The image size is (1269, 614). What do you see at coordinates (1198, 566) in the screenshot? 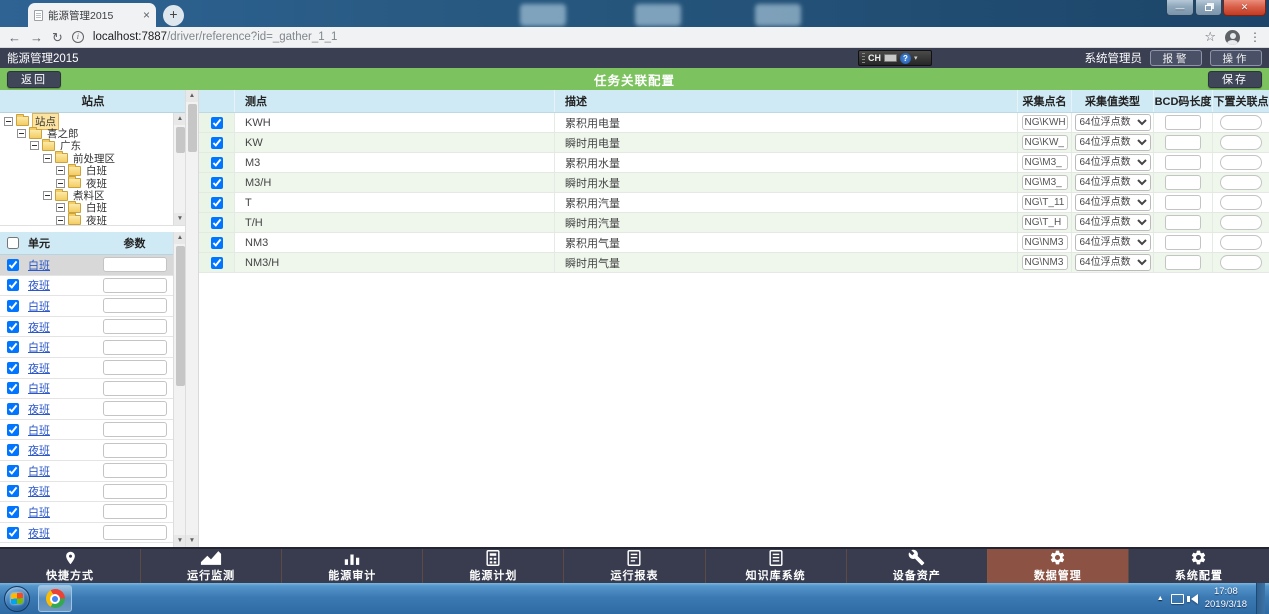
I see `nav-item-system-config: 系统配置` at bounding box center [1198, 566].